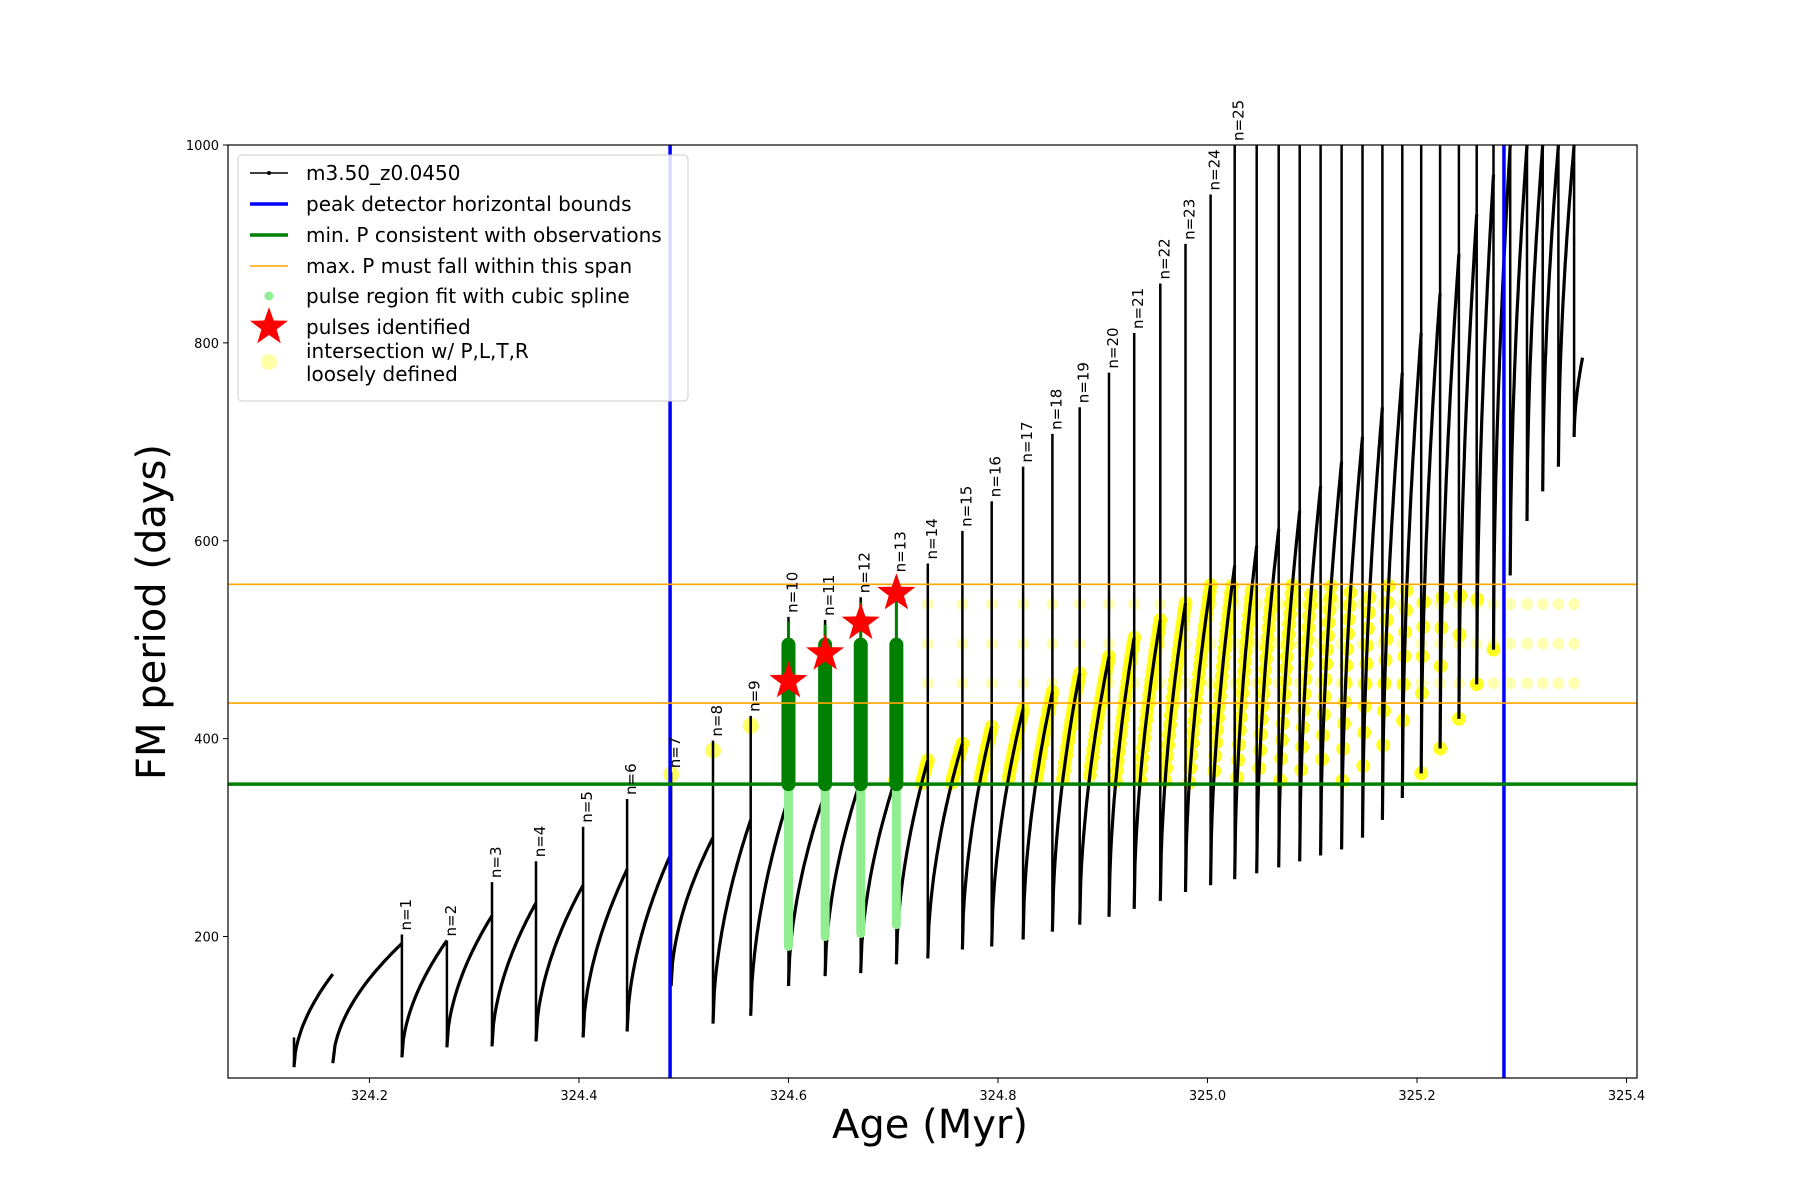  What do you see at coordinates (793, 592) in the screenshot?
I see `pulse-label: n=10` at bounding box center [793, 592].